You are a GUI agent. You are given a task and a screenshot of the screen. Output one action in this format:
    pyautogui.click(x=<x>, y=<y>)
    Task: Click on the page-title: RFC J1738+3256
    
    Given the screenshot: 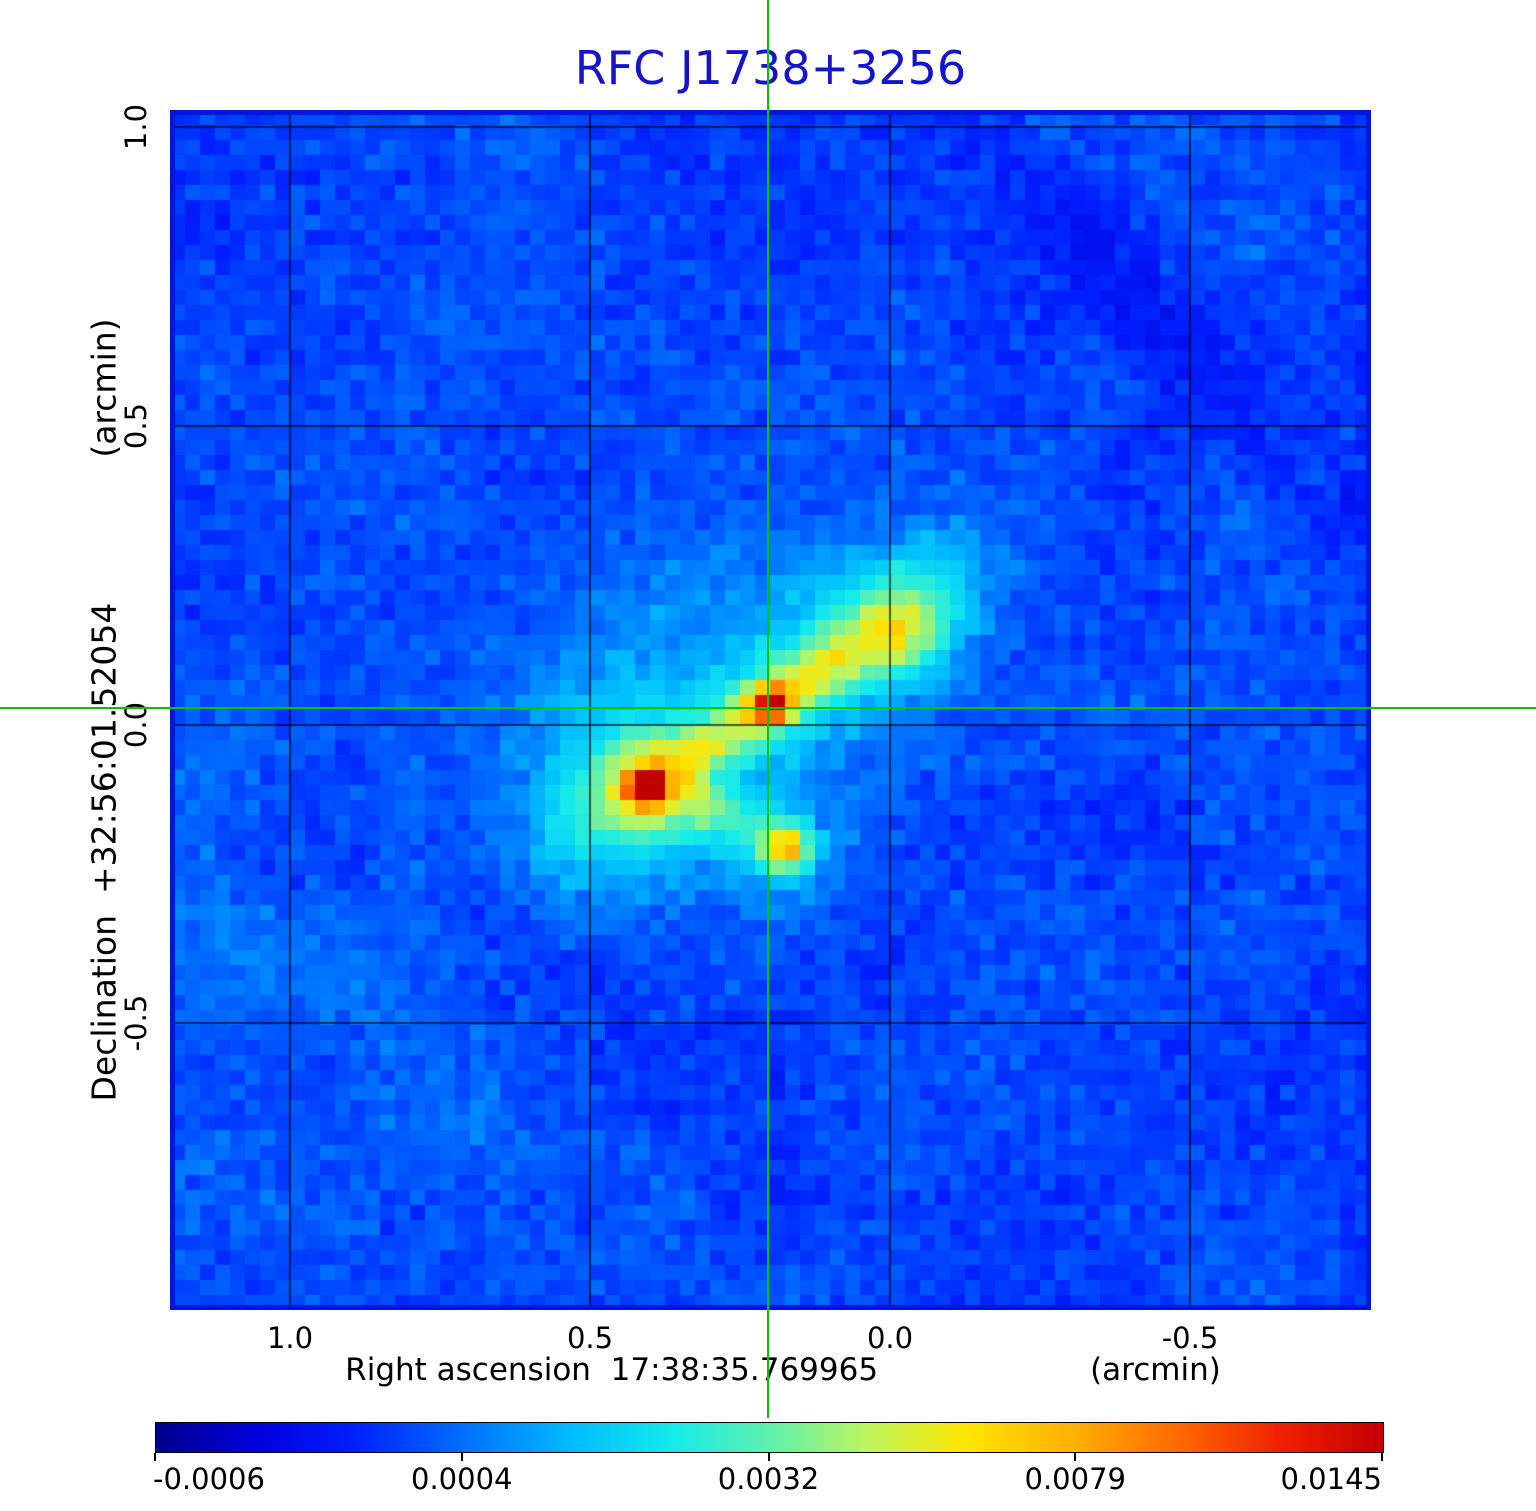 What is the action you would take?
    pyautogui.click(x=770, y=68)
    